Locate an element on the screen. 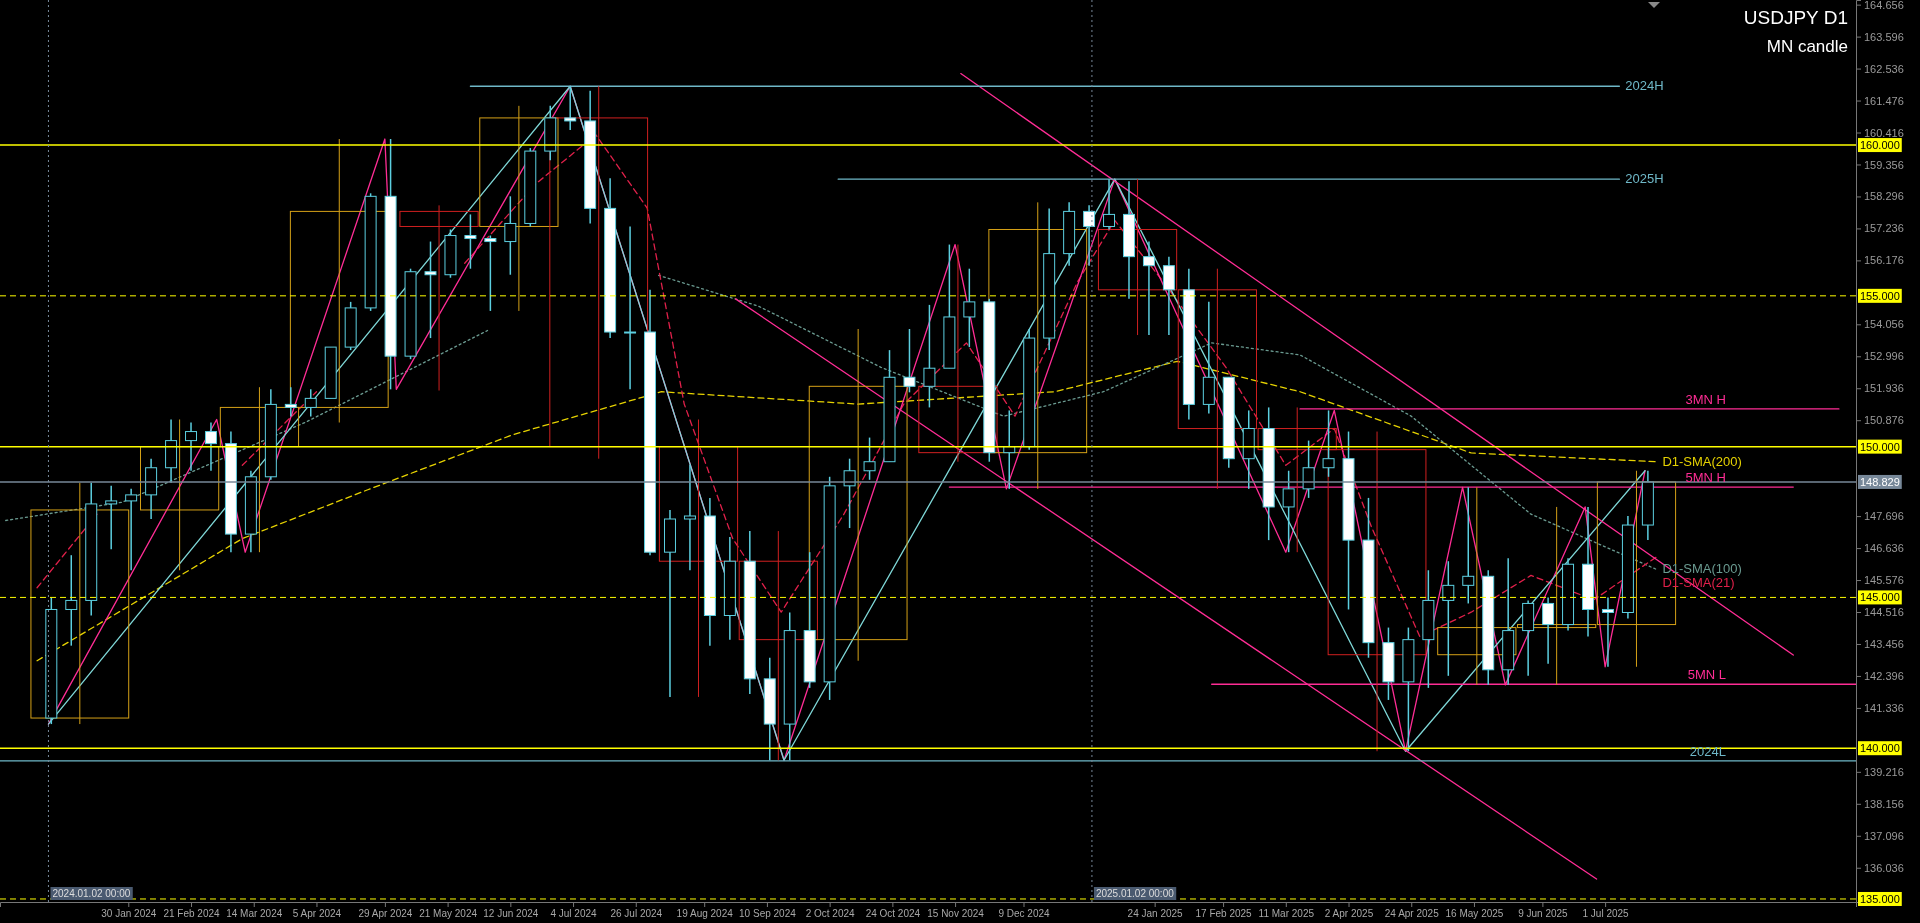 This screenshot has height=923, width=1920. y-tick-label: 144.516 is located at coordinates (1884, 612).